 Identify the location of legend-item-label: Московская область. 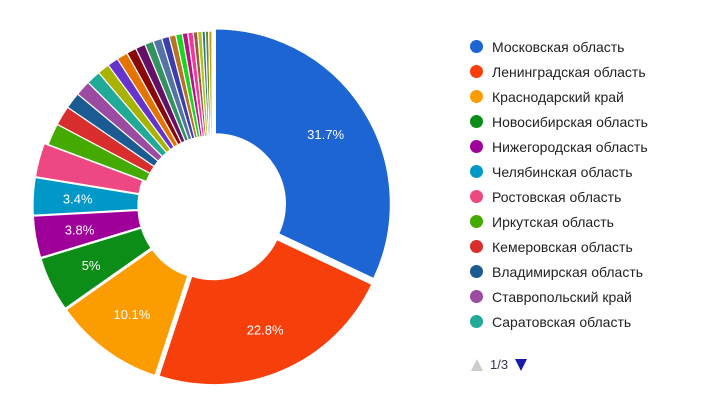
(558, 46).